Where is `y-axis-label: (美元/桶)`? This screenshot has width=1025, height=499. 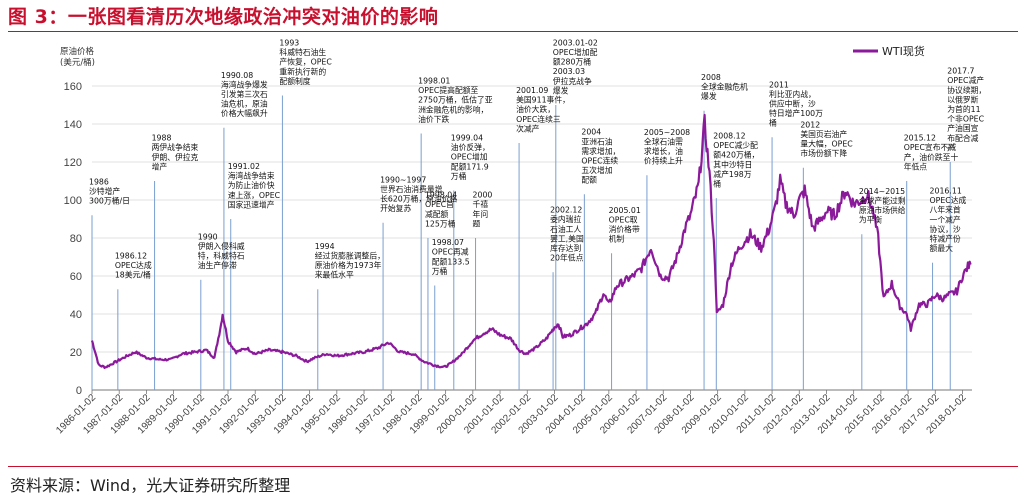 y-axis-label: (美元/桶) is located at coordinates (77, 62).